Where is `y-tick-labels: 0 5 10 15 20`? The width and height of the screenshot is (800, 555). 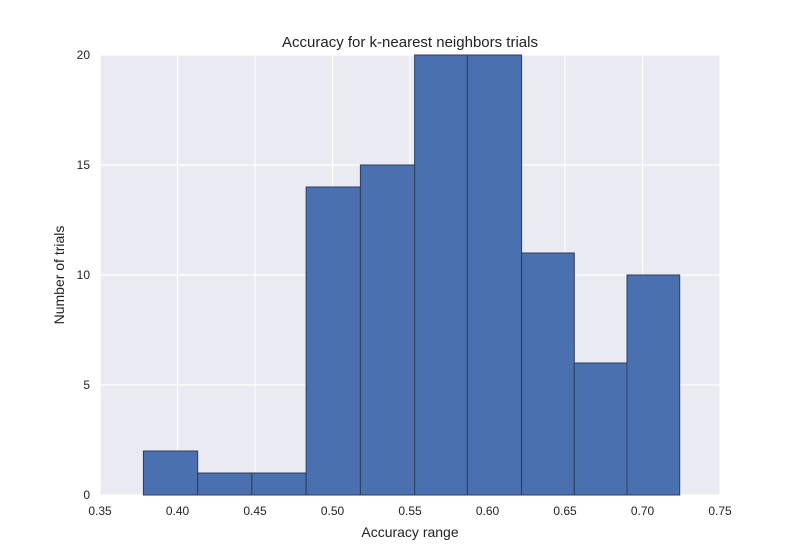 y-tick-labels: 0 5 10 15 20 is located at coordinates (84, 275).